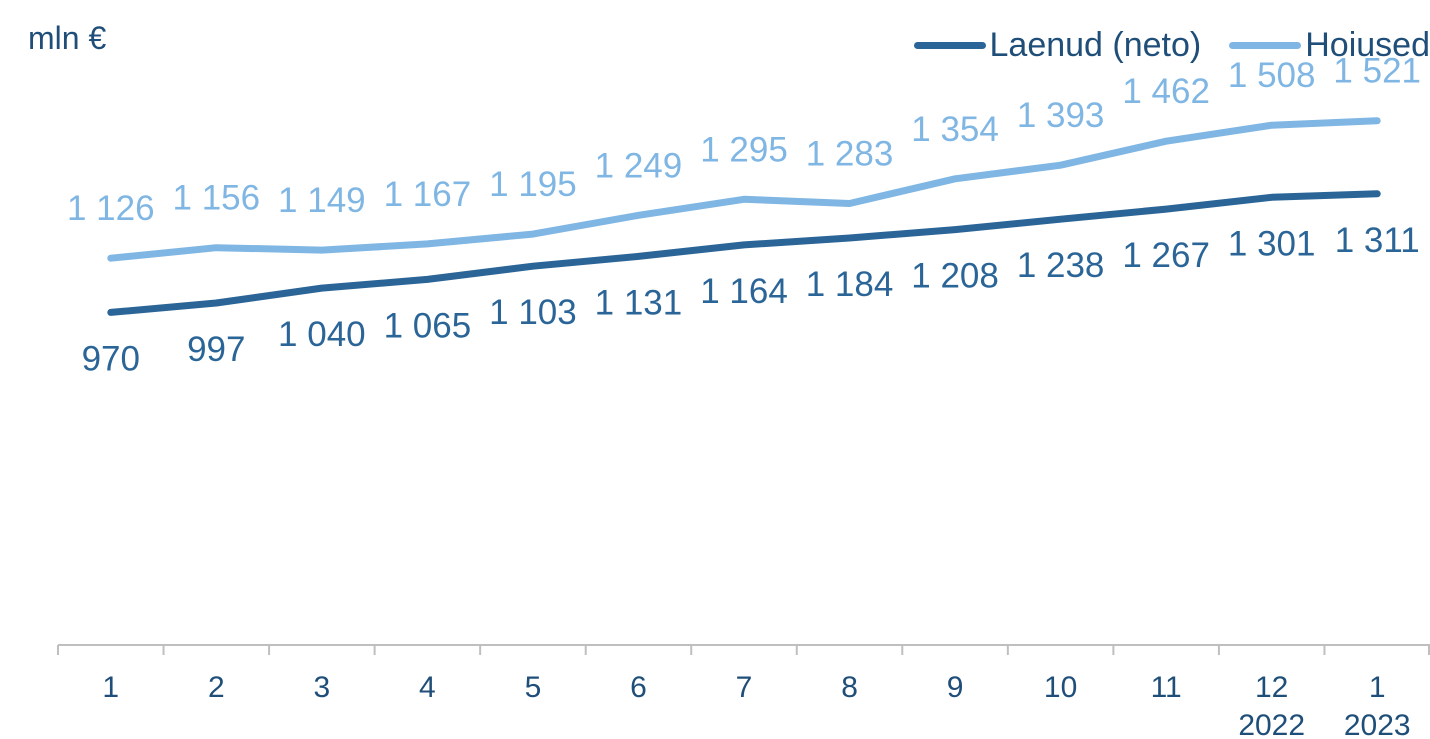  I want to click on x-year-label: 2023, so click(1377, 724).